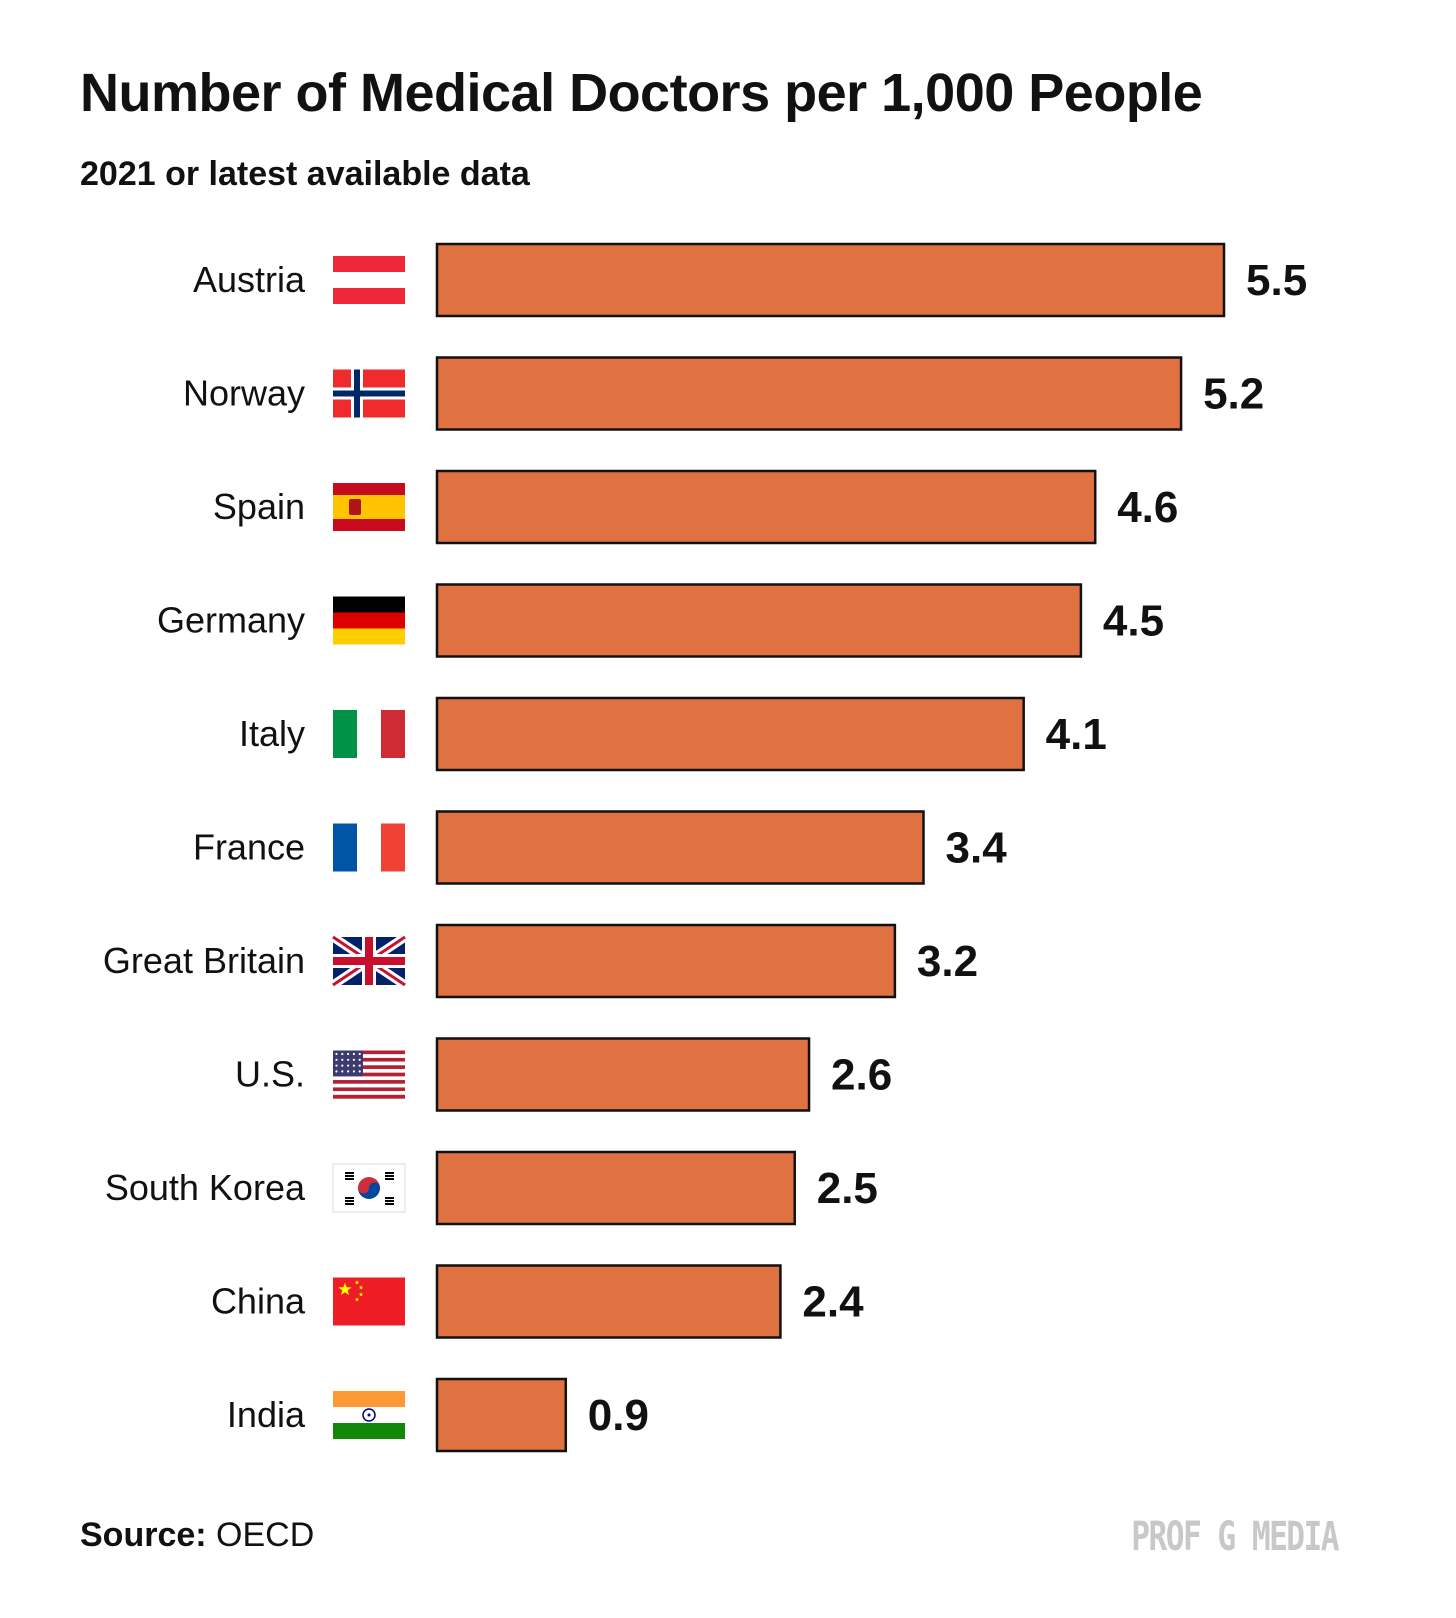 This screenshot has height=1618, width=1456. What do you see at coordinates (369, 961) in the screenshot?
I see `great-britain-flag-icon` at bounding box center [369, 961].